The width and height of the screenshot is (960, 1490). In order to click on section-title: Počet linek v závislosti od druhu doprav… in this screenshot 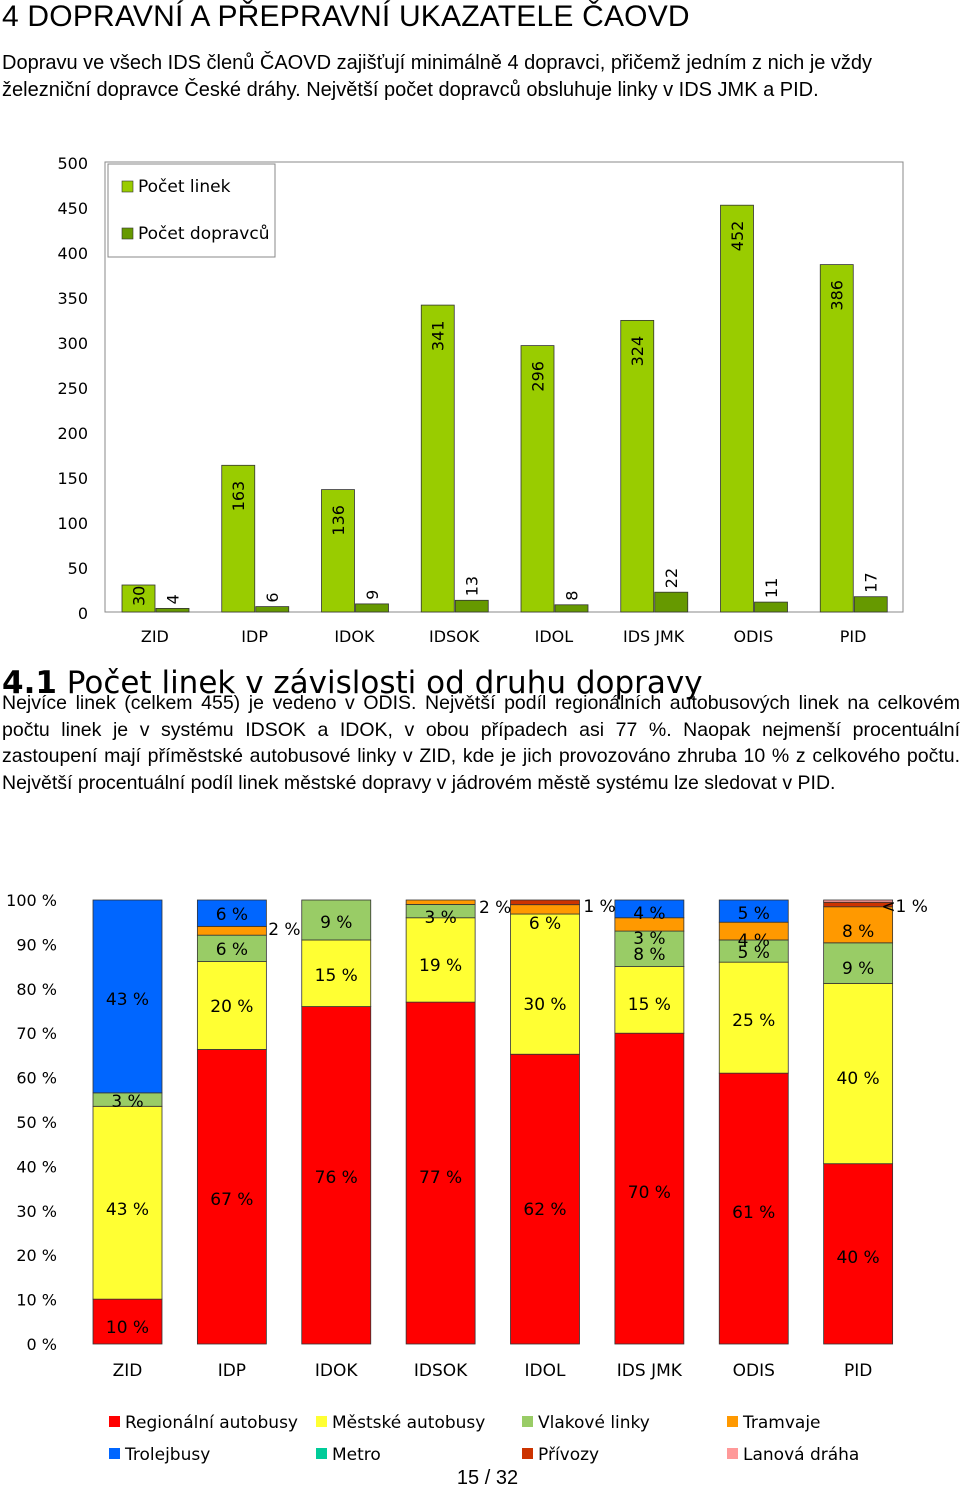, I will do `click(379, 683)`.